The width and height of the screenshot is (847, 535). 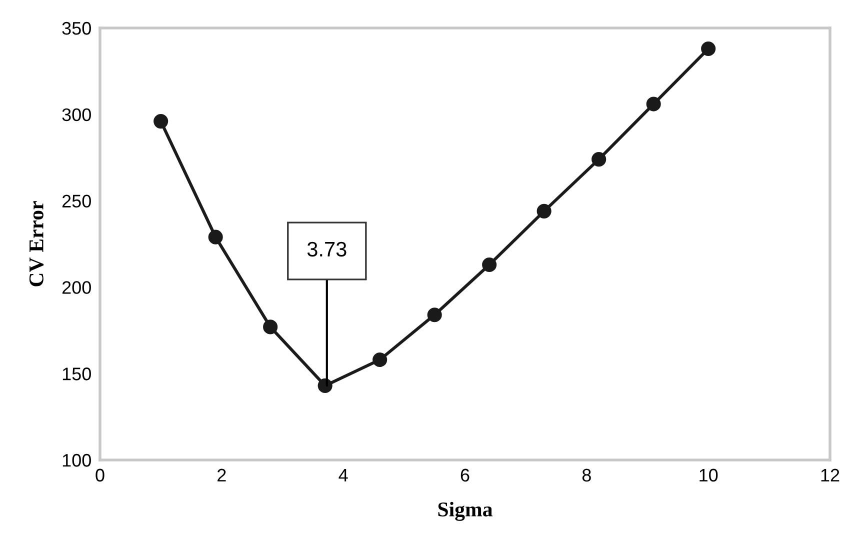 What do you see at coordinates (76, 115) in the screenshot?
I see `y-tick-label: 300` at bounding box center [76, 115].